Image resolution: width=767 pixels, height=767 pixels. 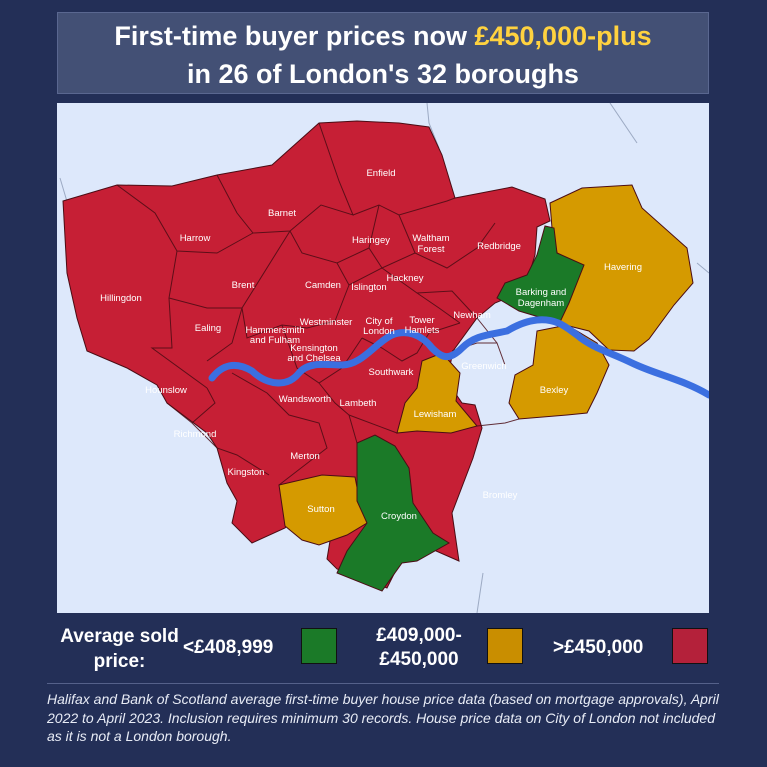 What do you see at coordinates (623, 267) in the screenshot?
I see `label-havering: Havering` at bounding box center [623, 267].